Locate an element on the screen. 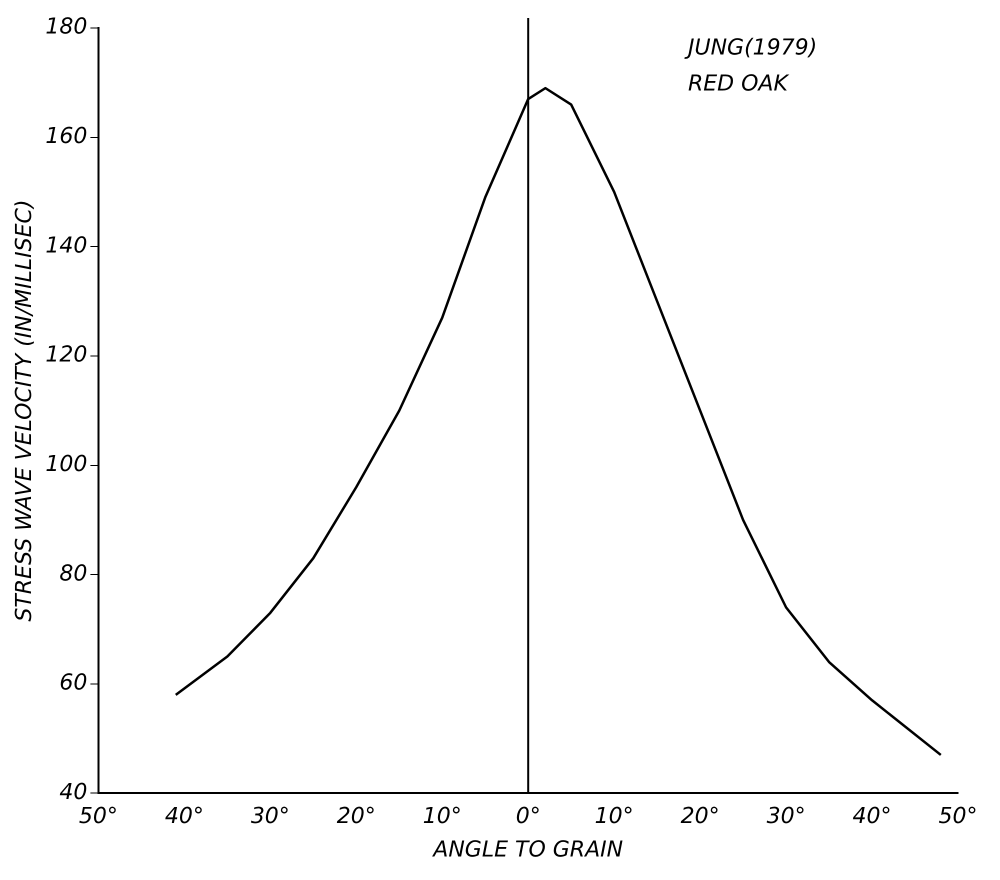  x-axis-title: ANGLE TO GRAIN is located at coordinates (527, 850).